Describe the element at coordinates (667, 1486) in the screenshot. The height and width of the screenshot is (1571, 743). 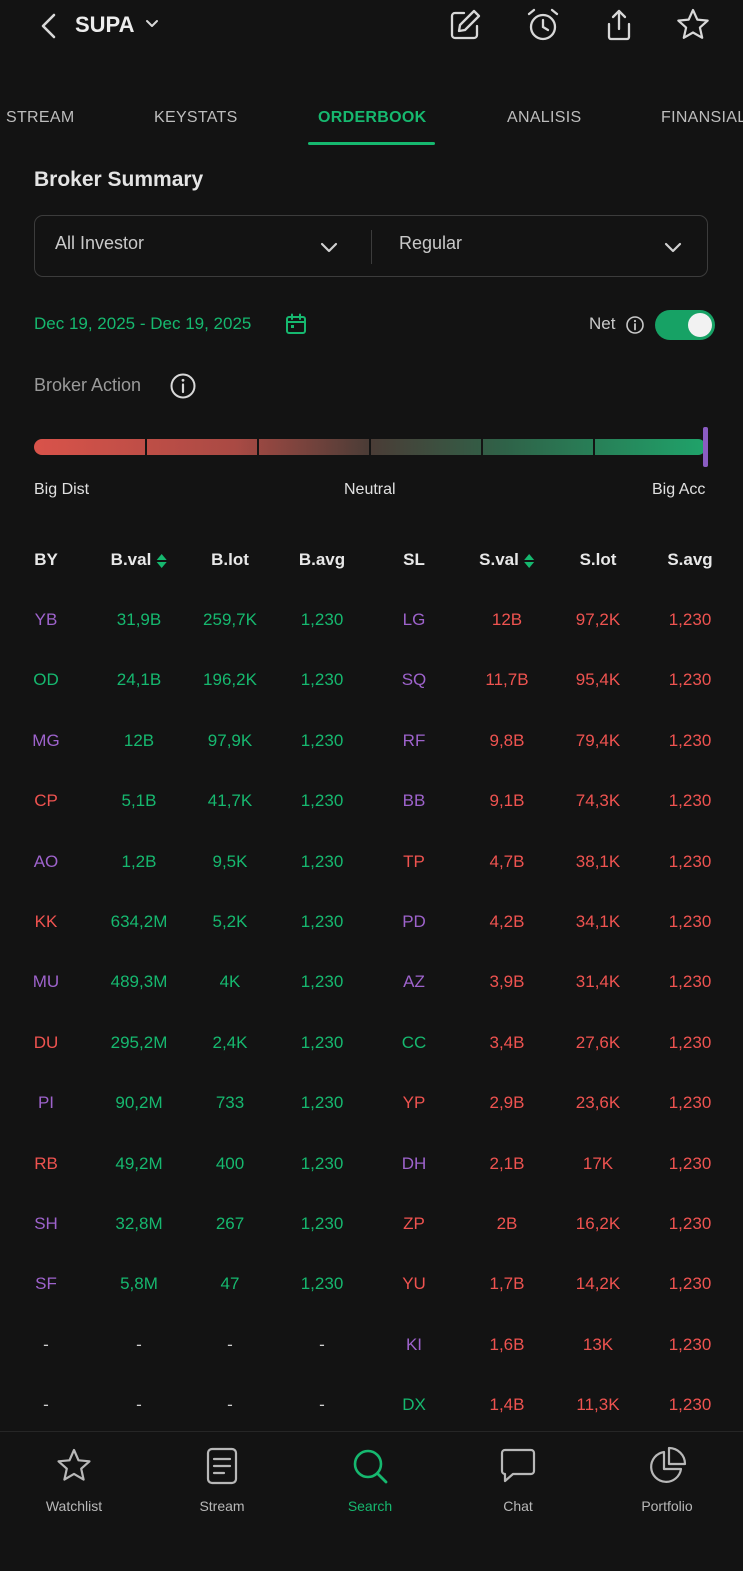
I see `nav-portfolio: Portfolio` at that location.